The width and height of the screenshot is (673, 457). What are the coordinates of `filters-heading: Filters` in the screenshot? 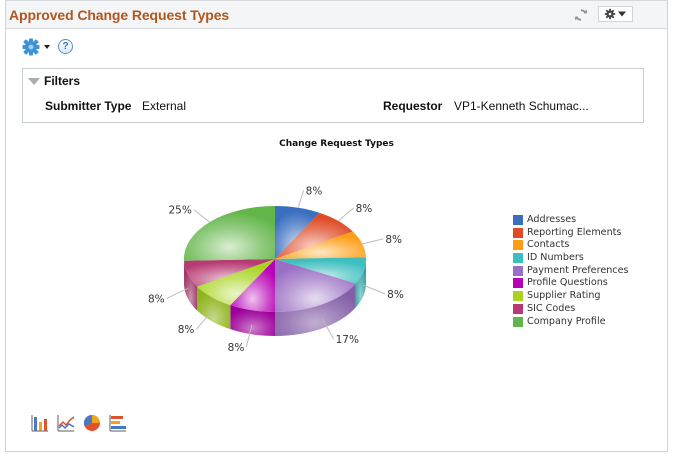 It's located at (62, 81).